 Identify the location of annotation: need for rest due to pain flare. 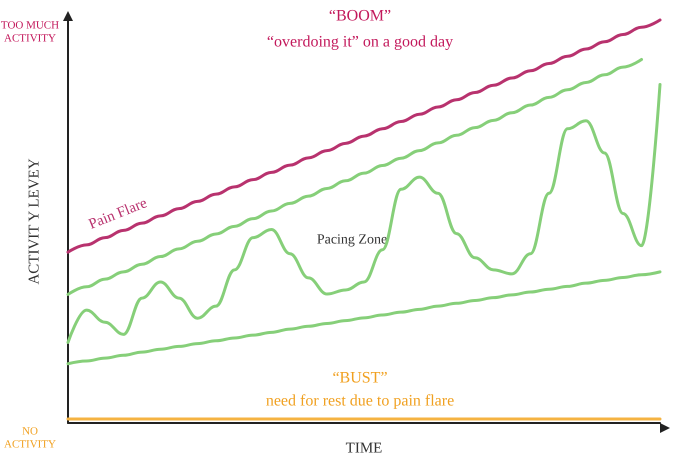
(360, 401).